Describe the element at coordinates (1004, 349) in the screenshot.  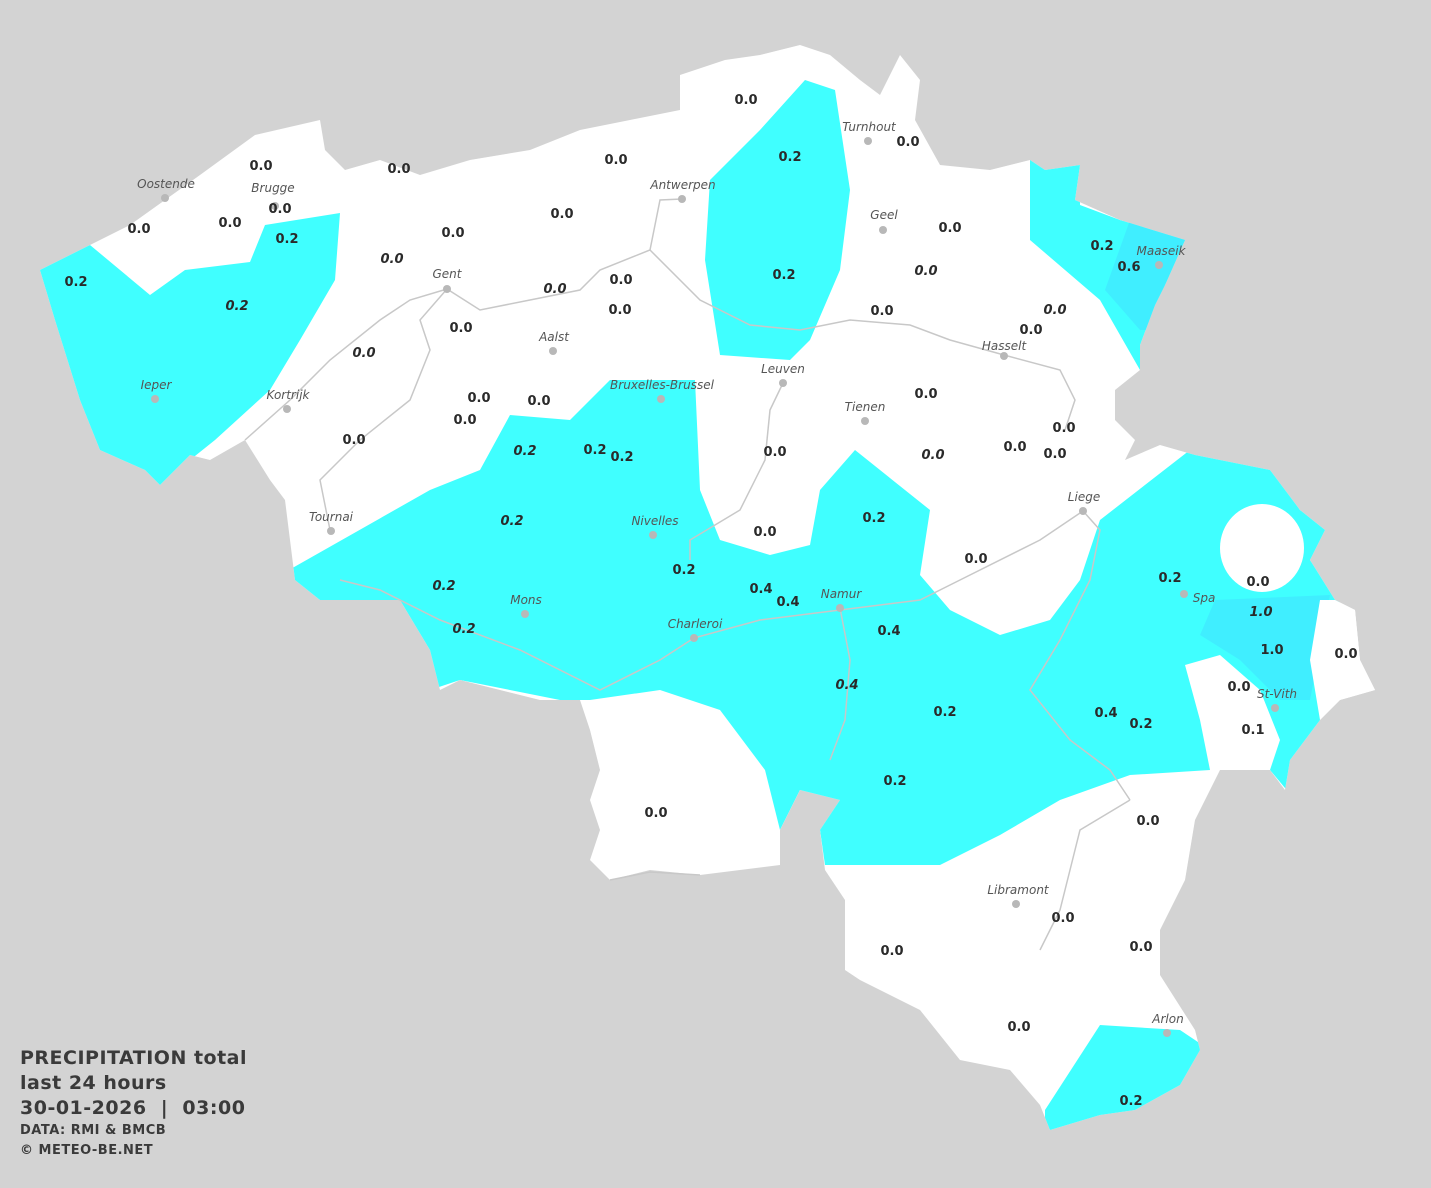
I see `city-hasselt: Hasselt` at that location.